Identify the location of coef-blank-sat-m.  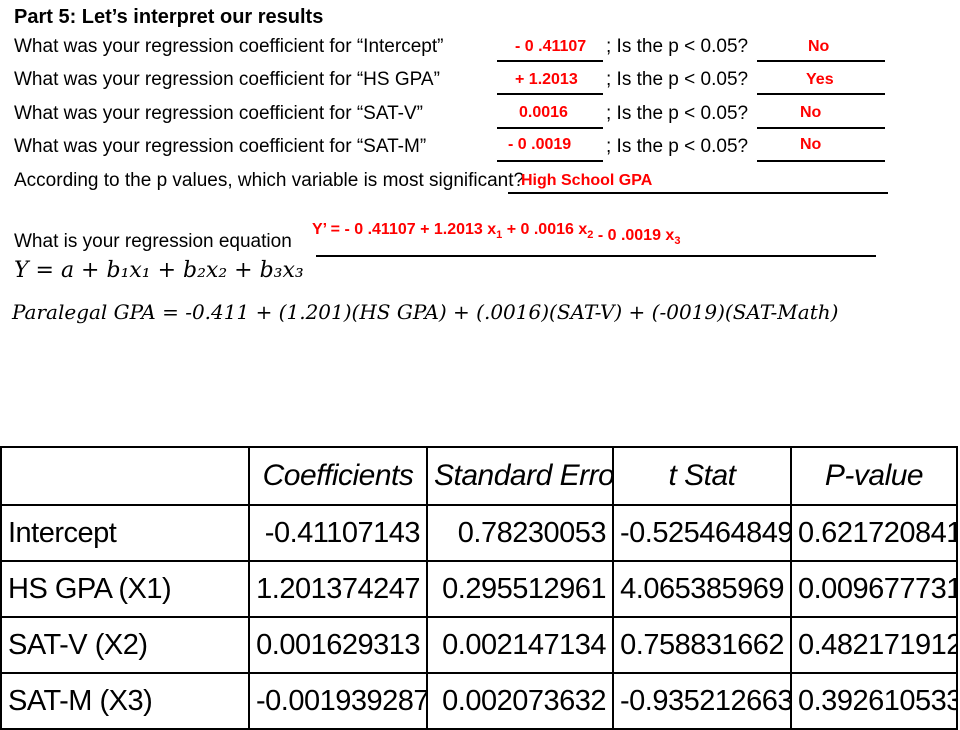
(550, 161).